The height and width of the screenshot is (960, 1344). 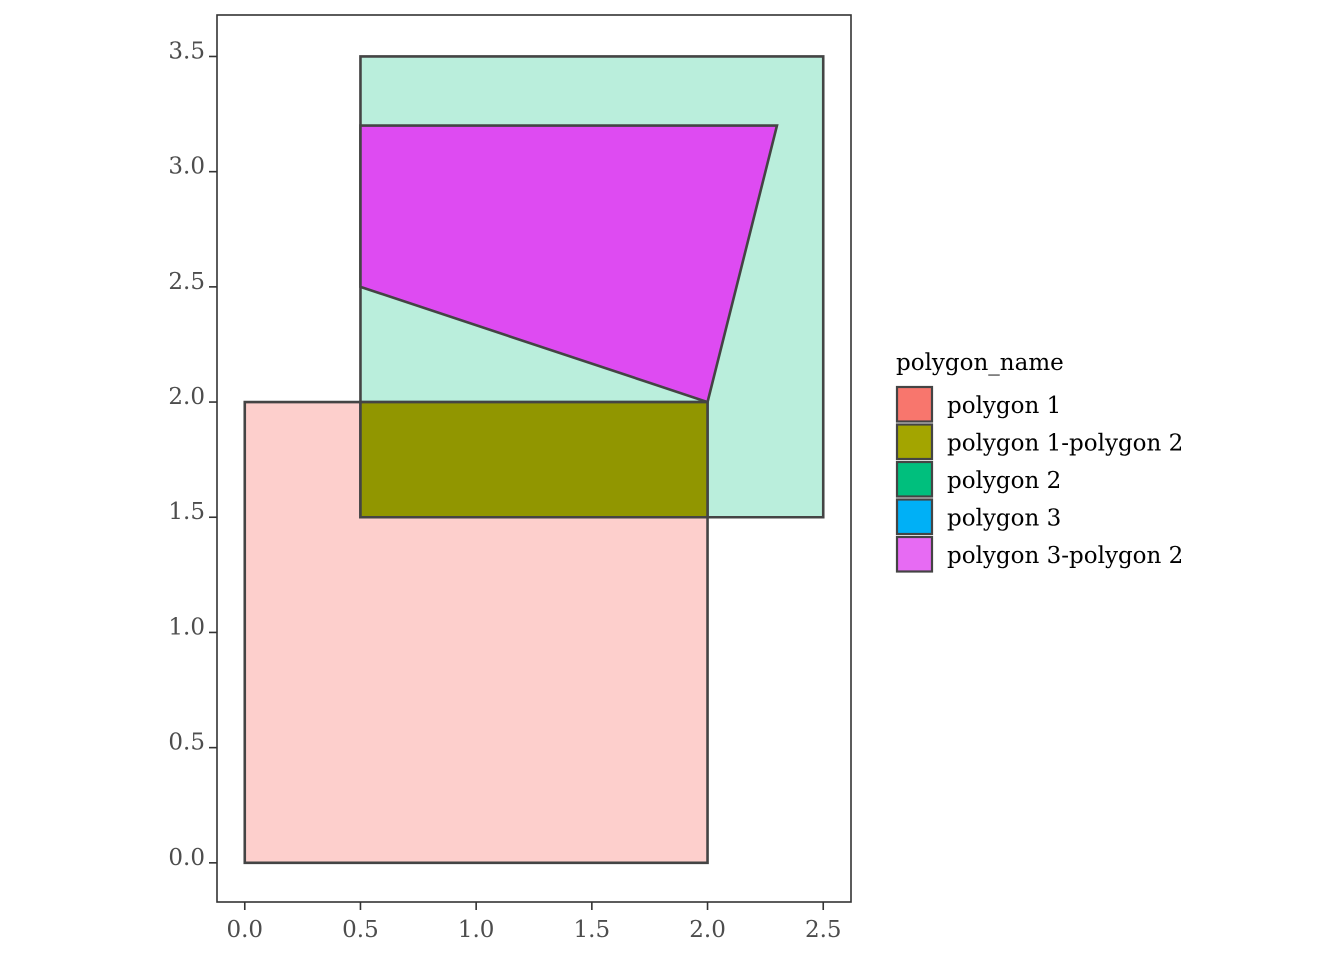 I want to click on y-tick-label: 1.0, so click(x=186, y=627).